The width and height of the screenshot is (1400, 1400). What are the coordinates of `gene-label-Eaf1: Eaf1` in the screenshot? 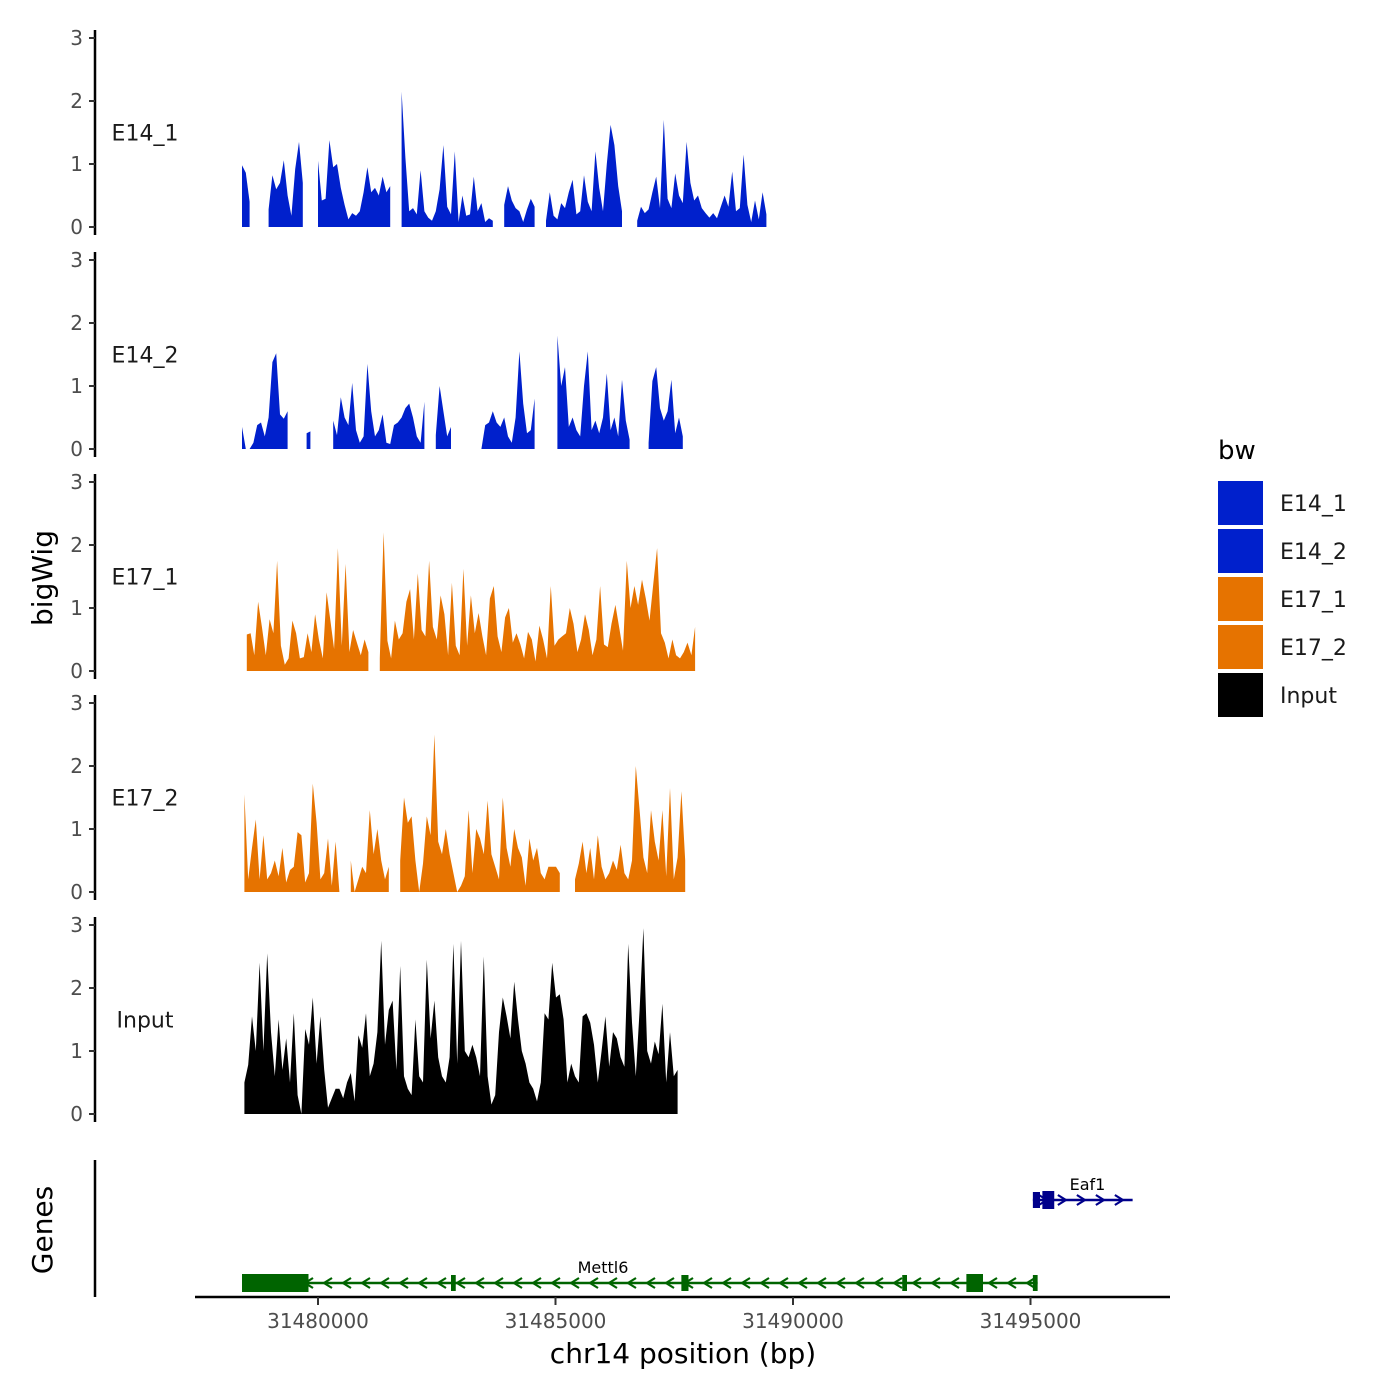 It's located at (1088, 1184).